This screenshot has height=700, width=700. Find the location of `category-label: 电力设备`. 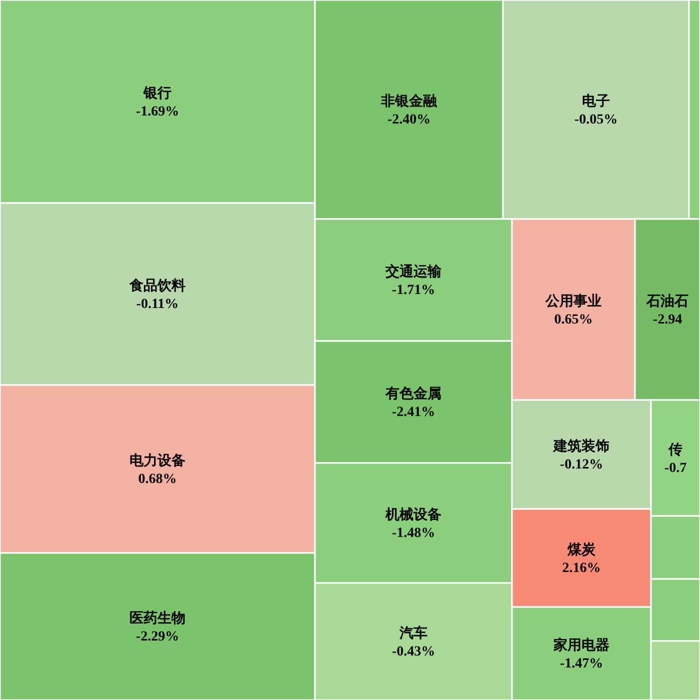

category-label: 电力设备 is located at coordinates (158, 461).